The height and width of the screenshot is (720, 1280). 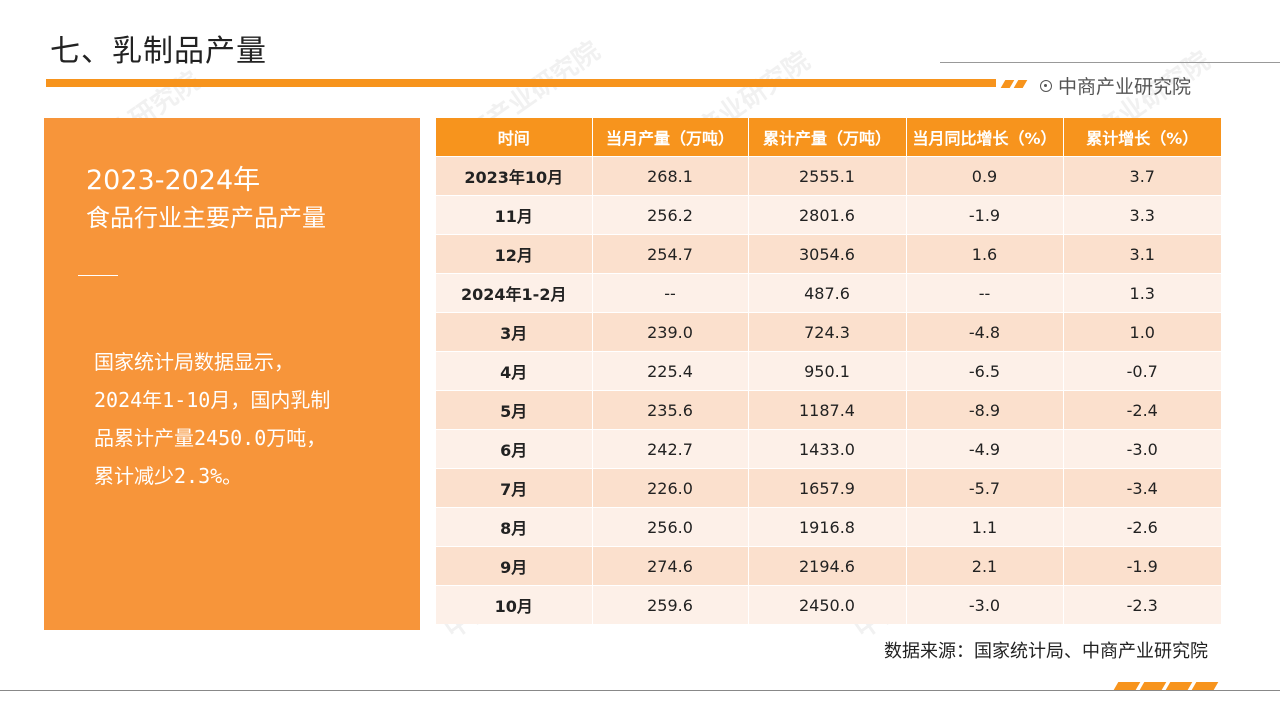 I want to click on value-cell: 225.4, so click(x=670, y=371).